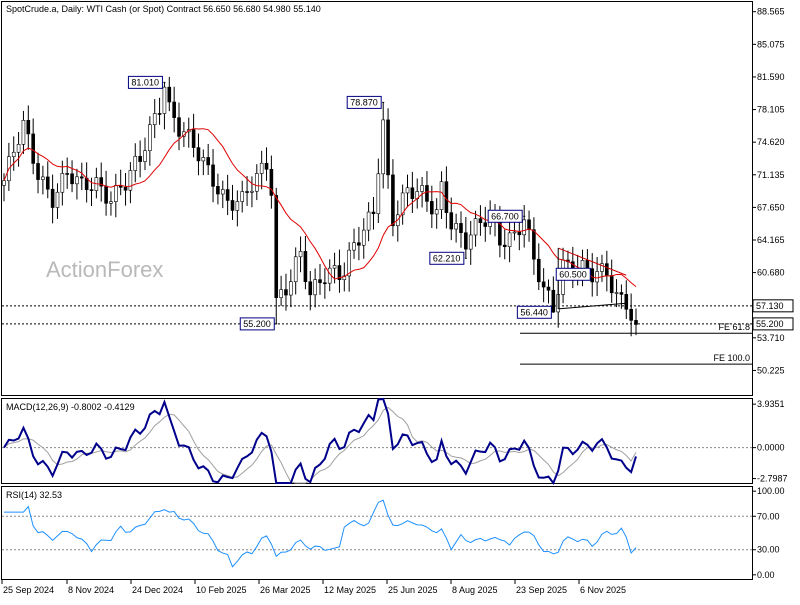  What do you see at coordinates (771, 110) in the screenshot?
I see `price-axis-label: 78.105` at bounding box center [771, 110].